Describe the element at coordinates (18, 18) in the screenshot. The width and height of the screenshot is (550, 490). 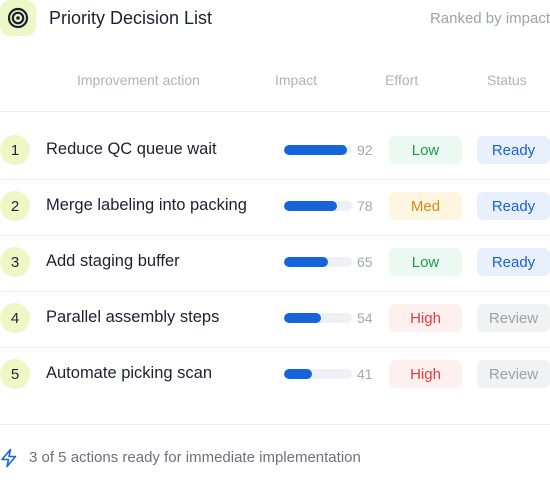
I see `target-icon` at that location.